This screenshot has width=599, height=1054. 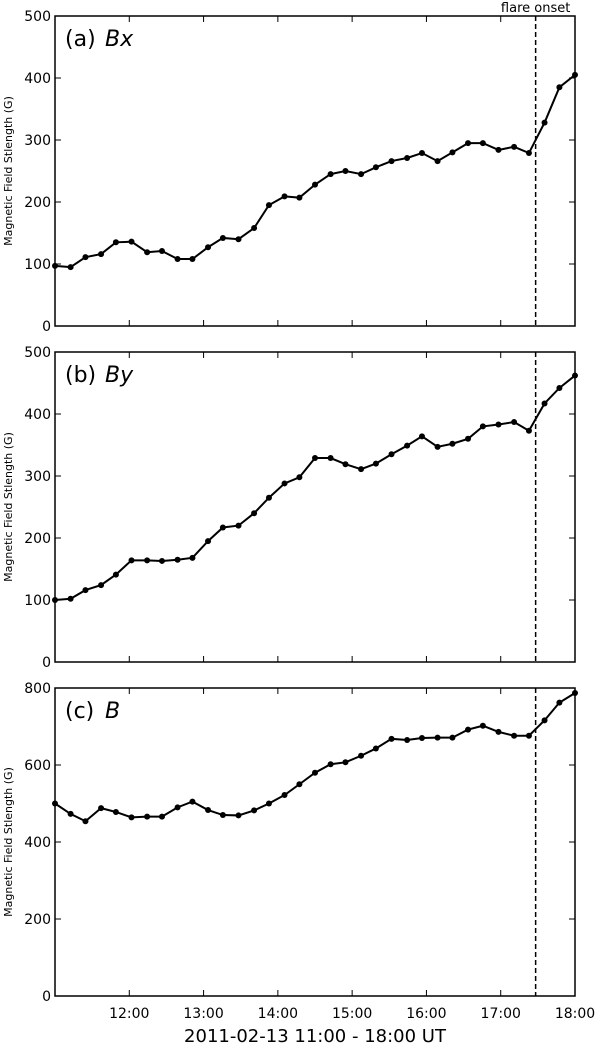 I want to click on y-tick-label: 600, so click(x=37, y=766).